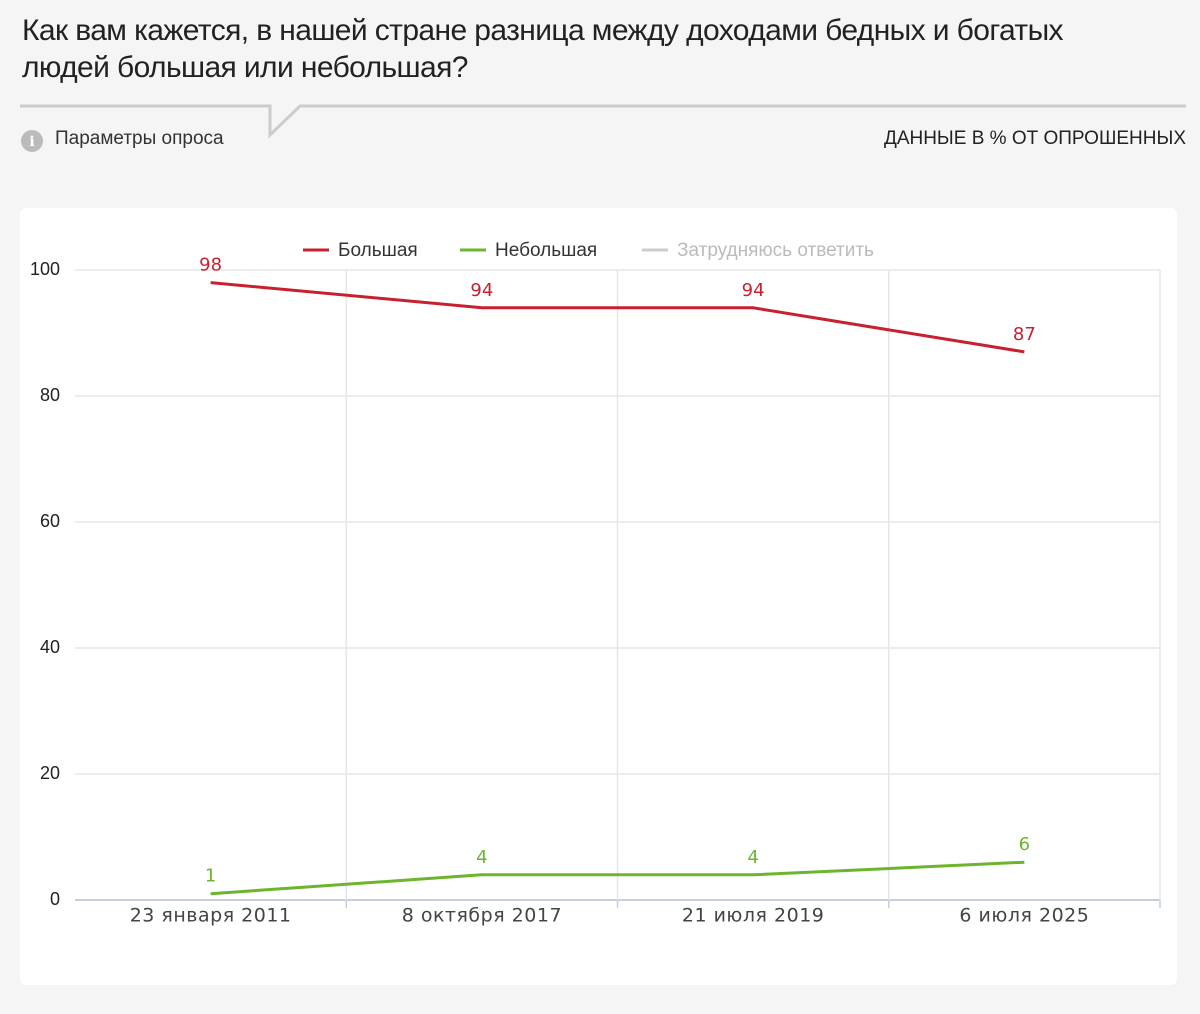 The width and height of the screenshot is (1200, 1014). Describe the element at coordinates (55, 899) in the screenshot. I see `y-tick-label: 0` at that location.